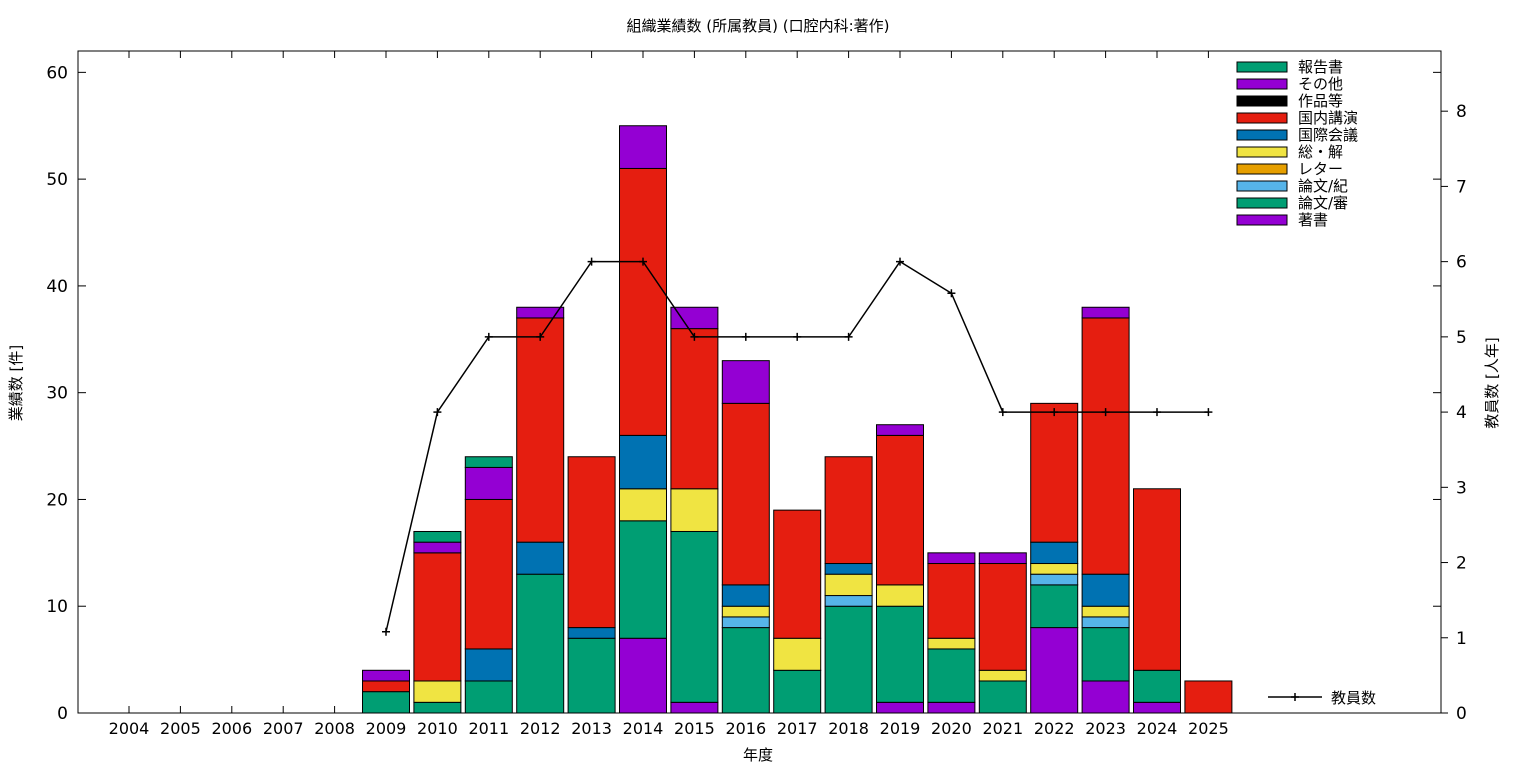  What do you see at coordinates (758, 26) in the screenshot?
I see `chart-title: 組織業績数 (所属教員) (口腔内科:著作)` at bounding box center [758, 26].